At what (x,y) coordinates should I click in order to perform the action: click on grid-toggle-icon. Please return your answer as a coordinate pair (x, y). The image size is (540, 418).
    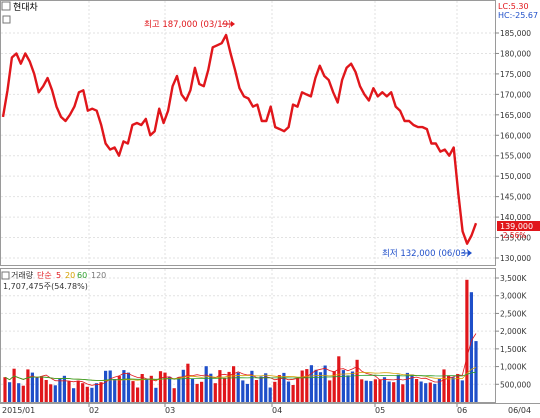
    Looking at the image, I should click on (6, 19).